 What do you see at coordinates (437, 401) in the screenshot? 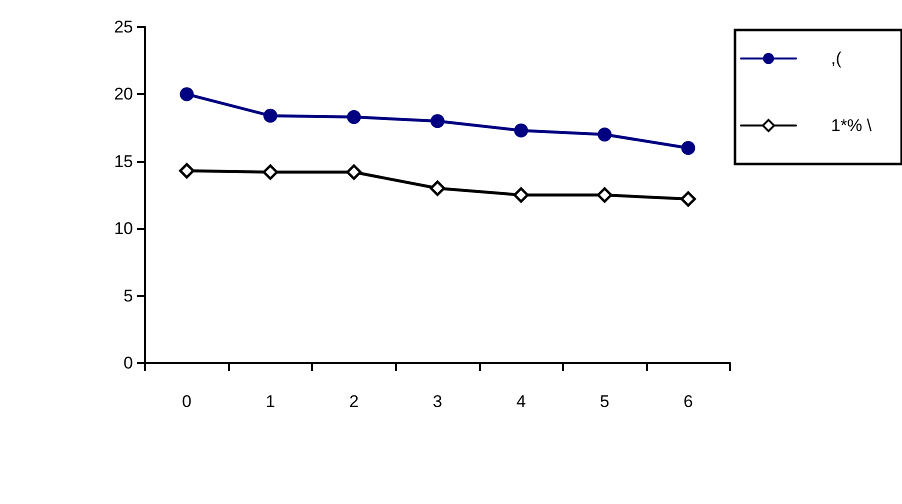
I see `x-tick-label: 3` at bounding box center [437, 401].